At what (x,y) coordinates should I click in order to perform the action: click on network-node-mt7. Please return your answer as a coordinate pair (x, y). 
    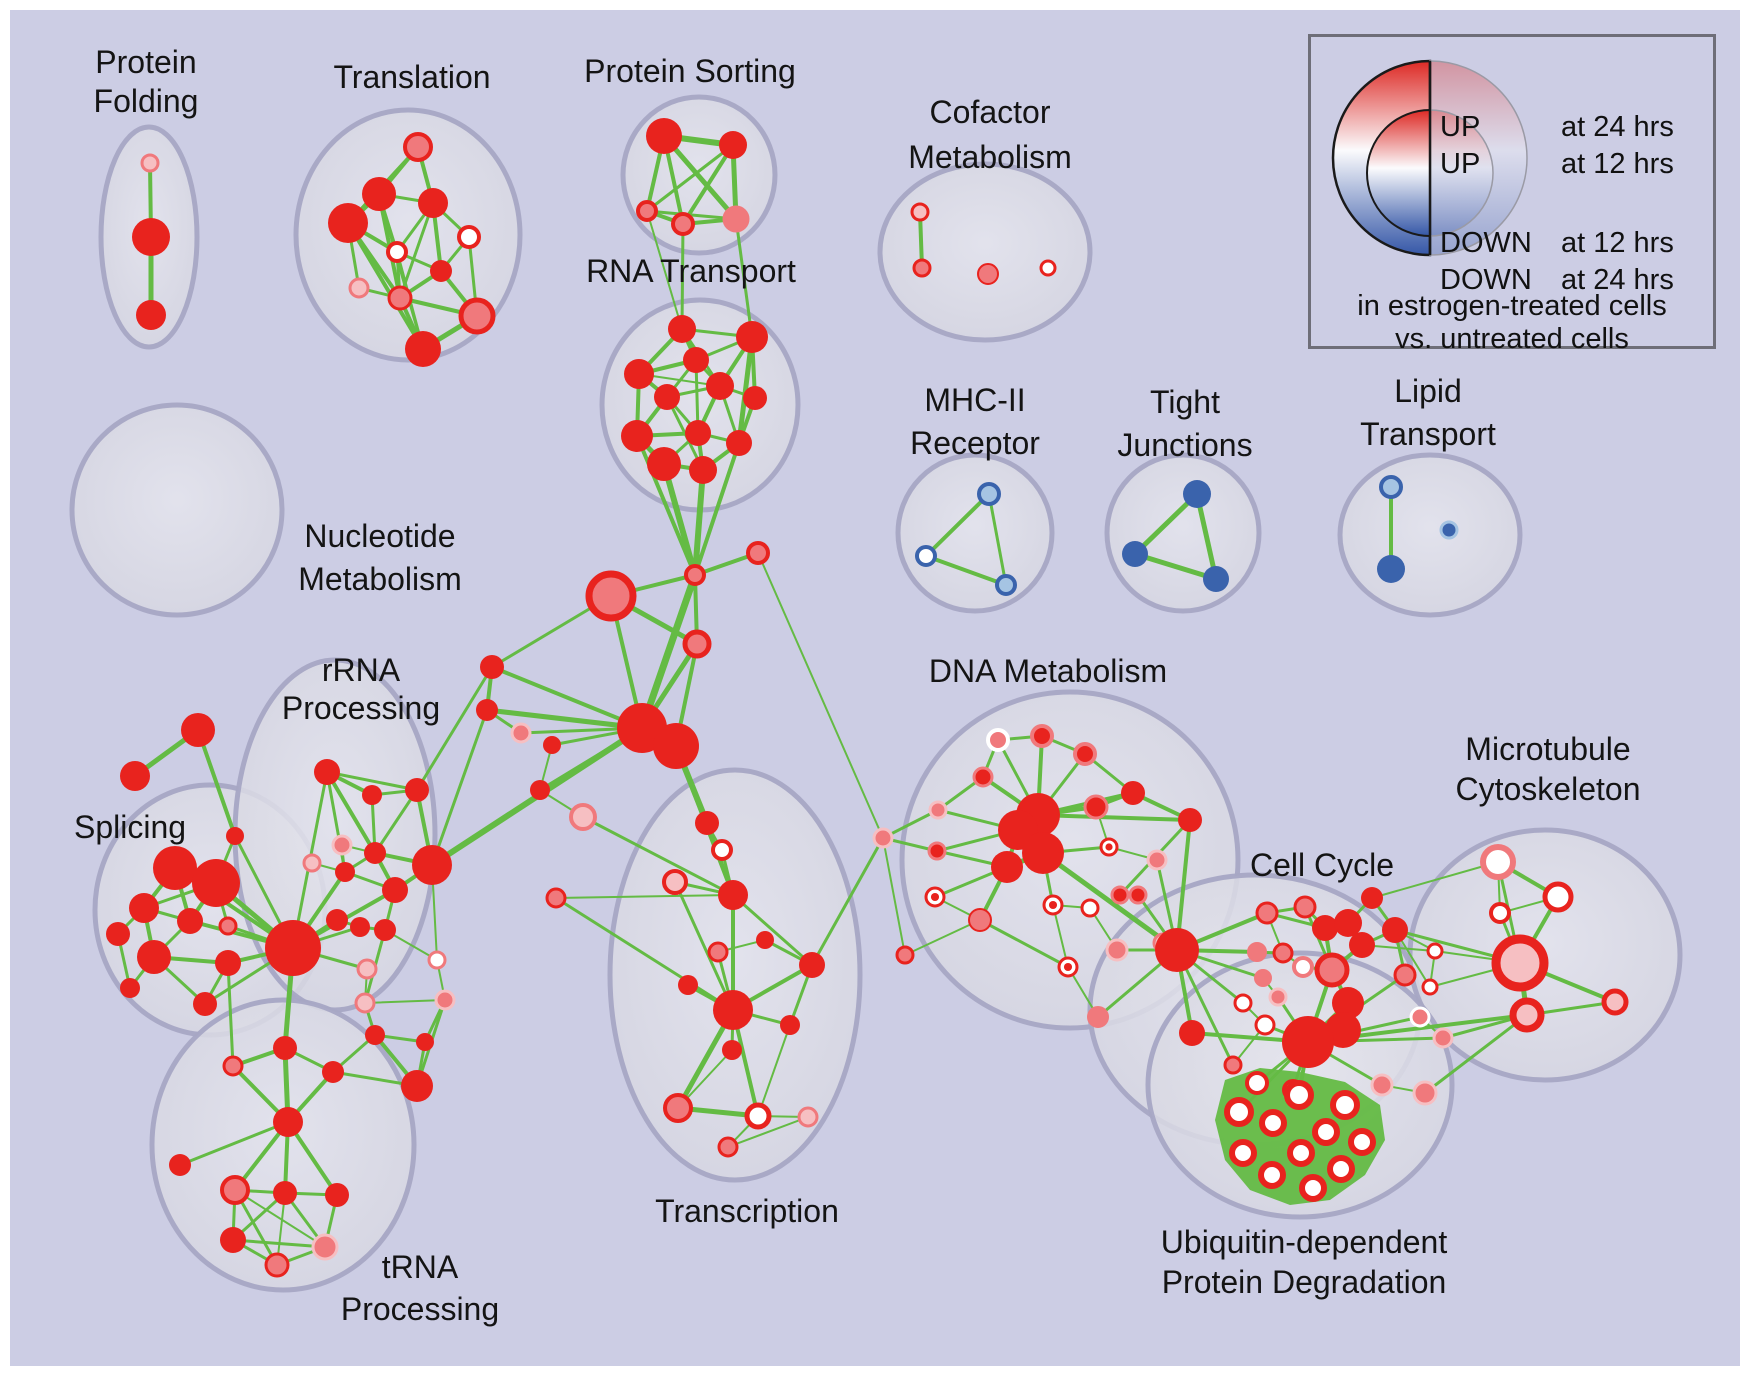
    Looking at the image, I should click on (1527, 1015).